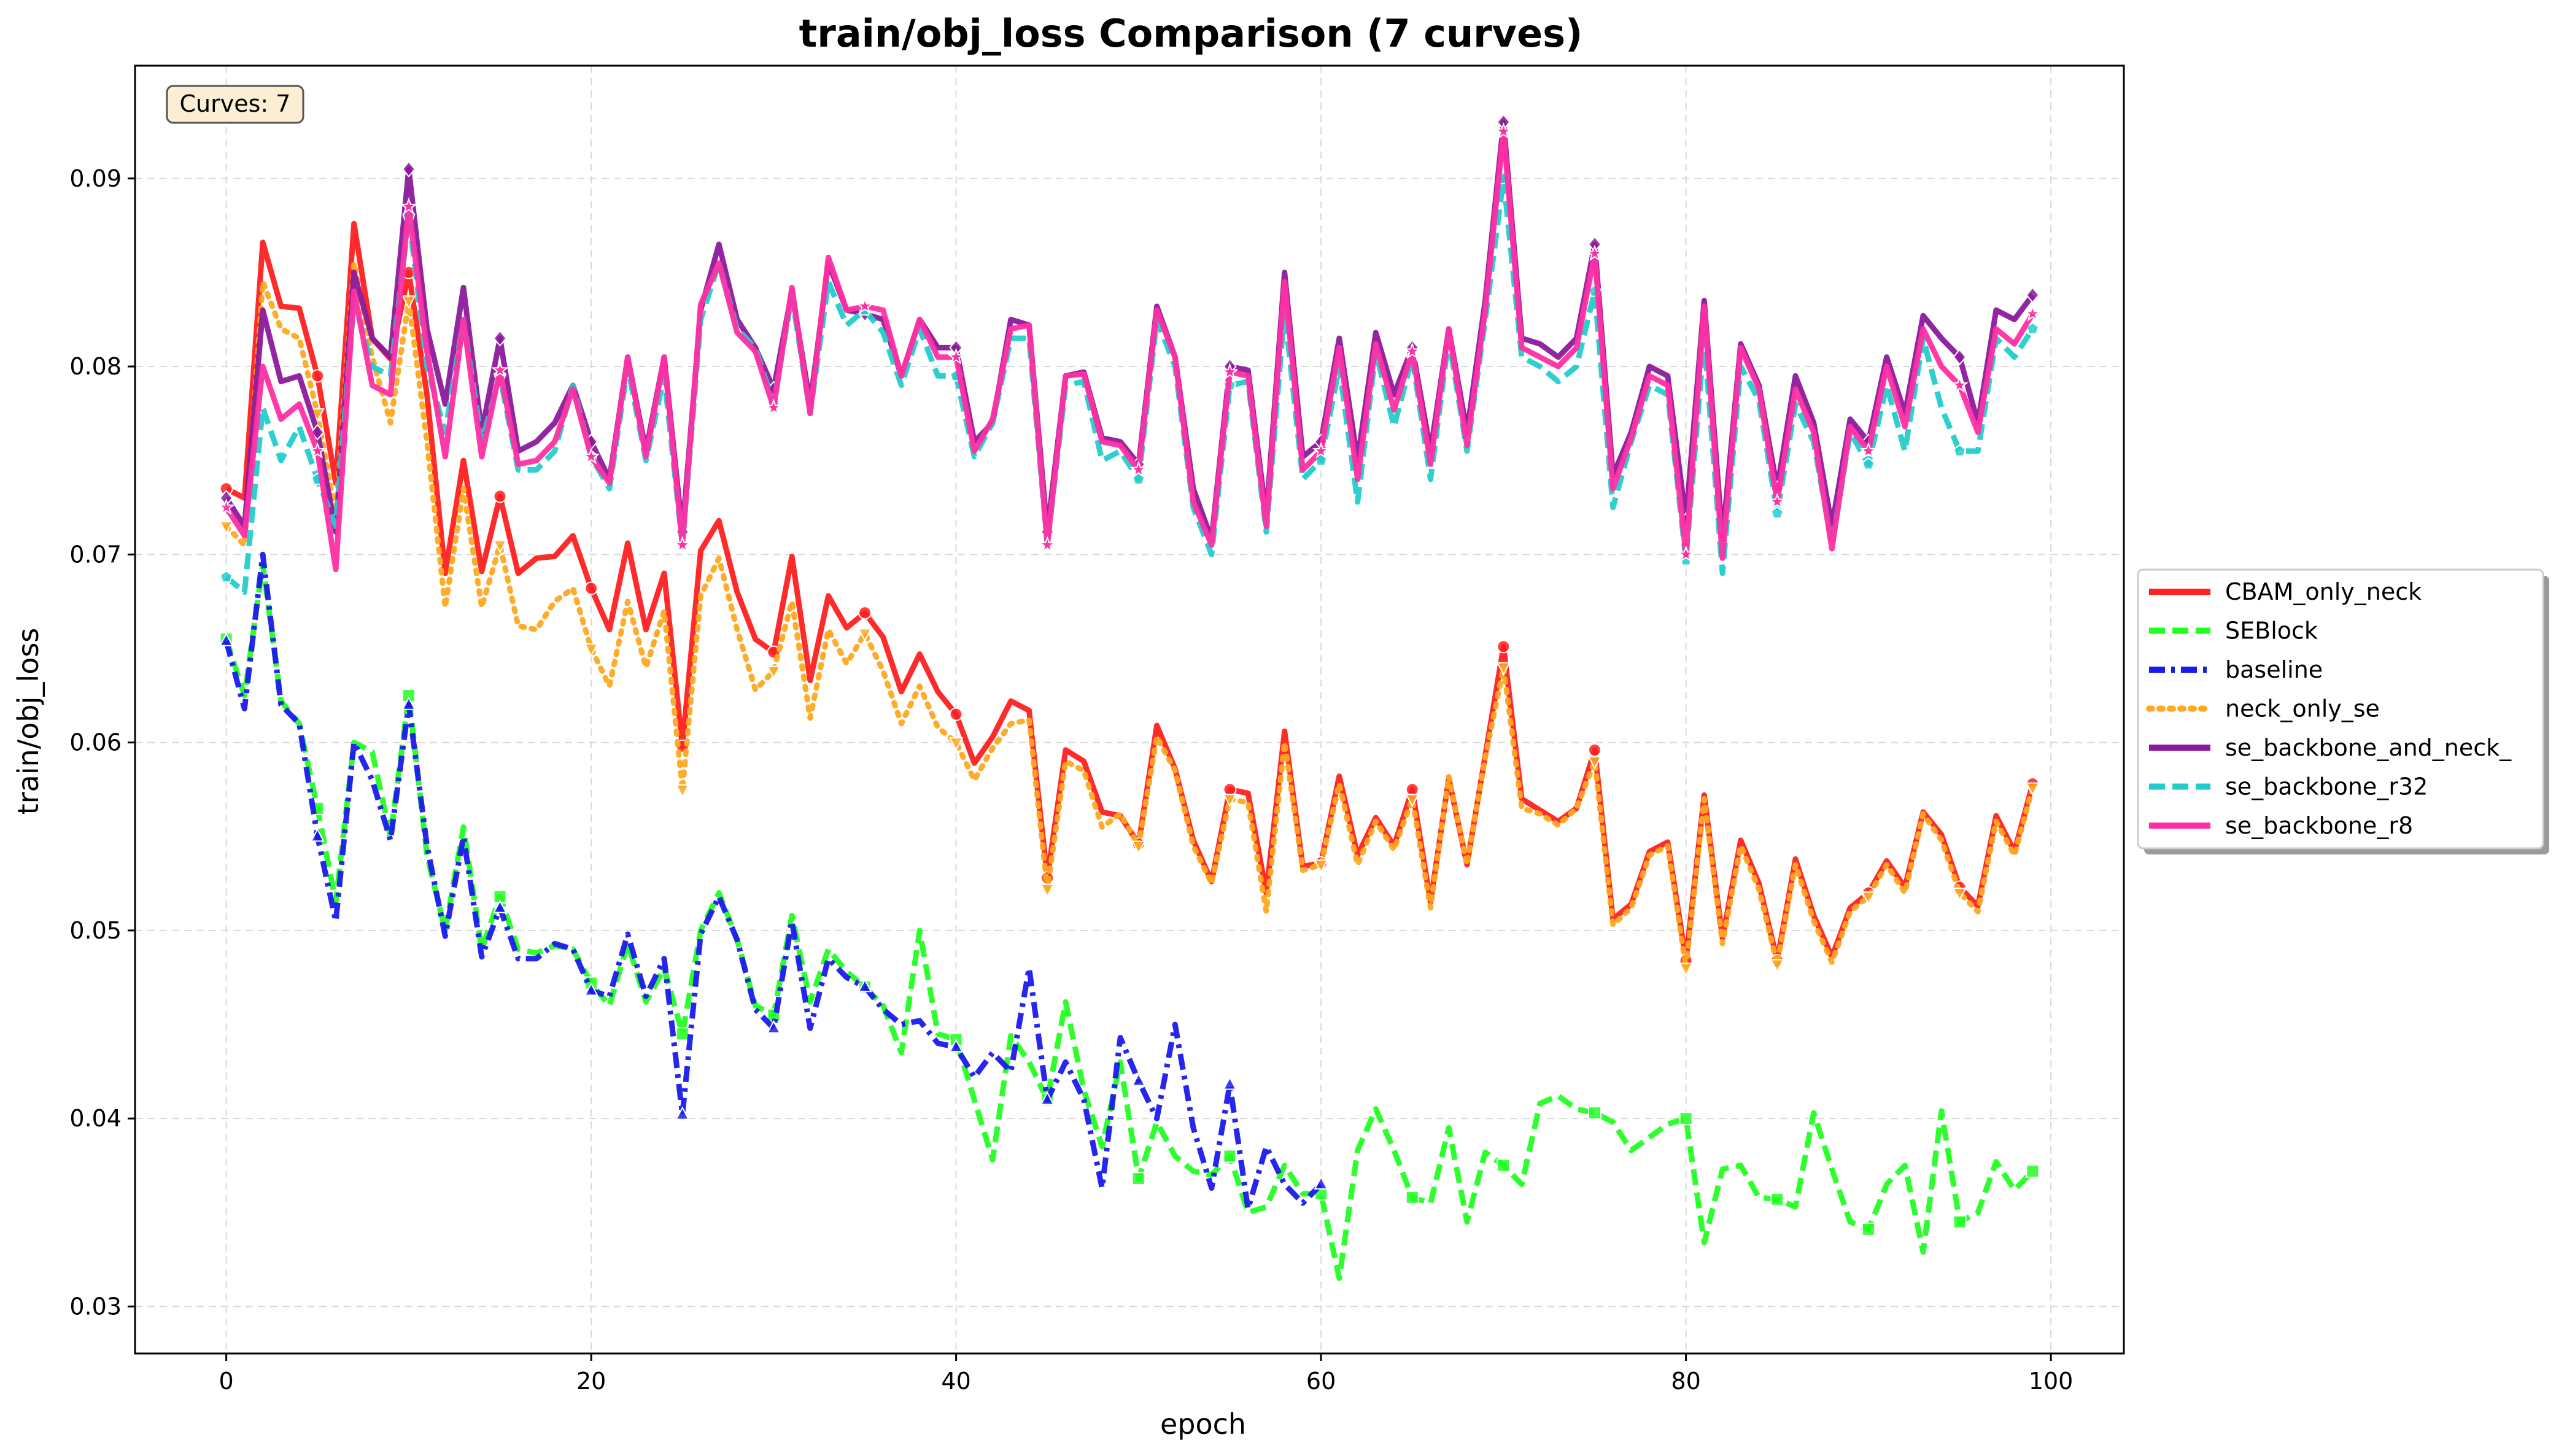 This screenshot has height=1456, width=2556. What do you see at coordinates (95, 1306) in the screenshot?
I see `y-tick-label: 0.03` at bounding box center [95, 1306].